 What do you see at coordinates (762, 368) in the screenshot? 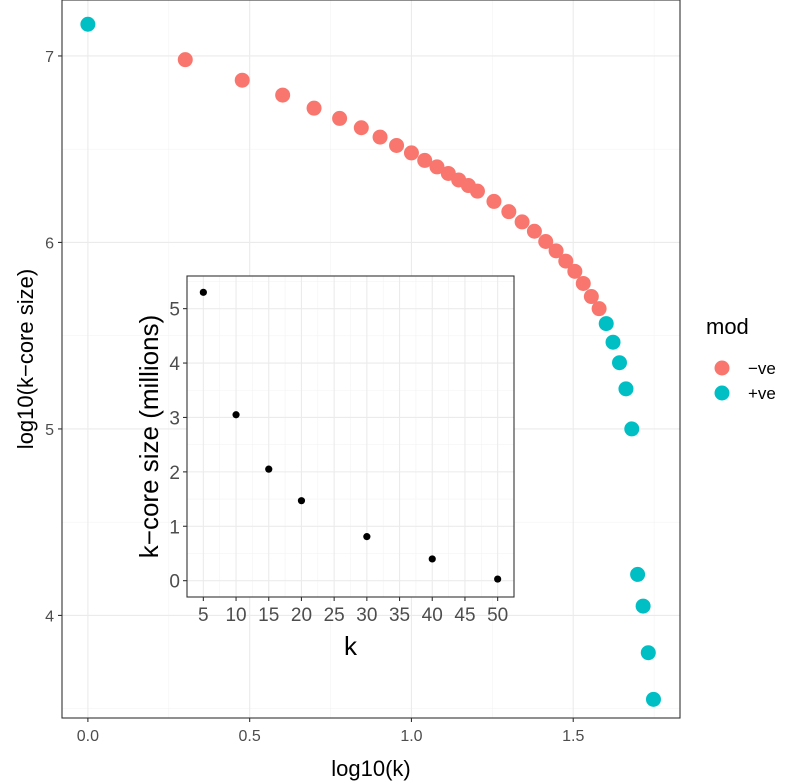
I see `legend-label: −ve` at bounding box center [762, 368].